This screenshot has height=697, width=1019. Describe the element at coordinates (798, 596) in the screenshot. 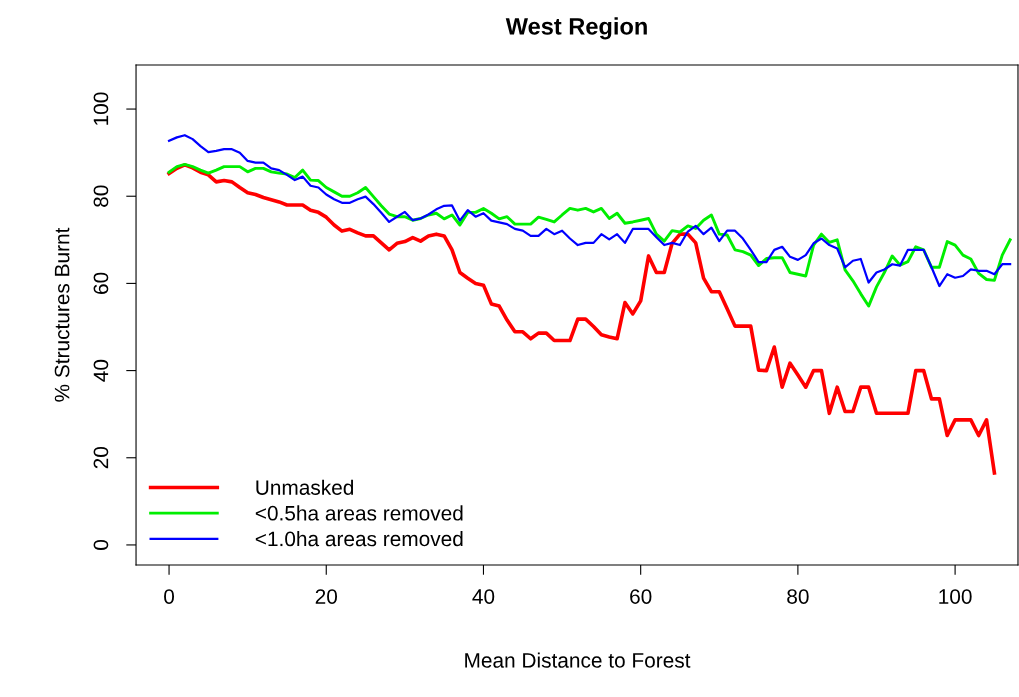

I see `x-tick-label: 80` at that location.